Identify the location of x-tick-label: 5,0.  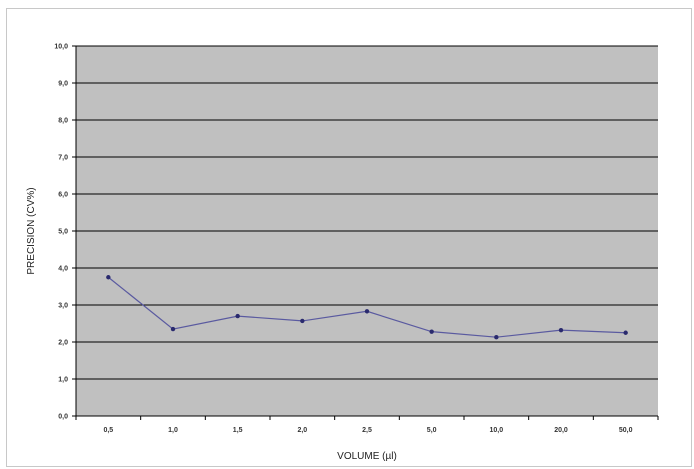
(432, 430).